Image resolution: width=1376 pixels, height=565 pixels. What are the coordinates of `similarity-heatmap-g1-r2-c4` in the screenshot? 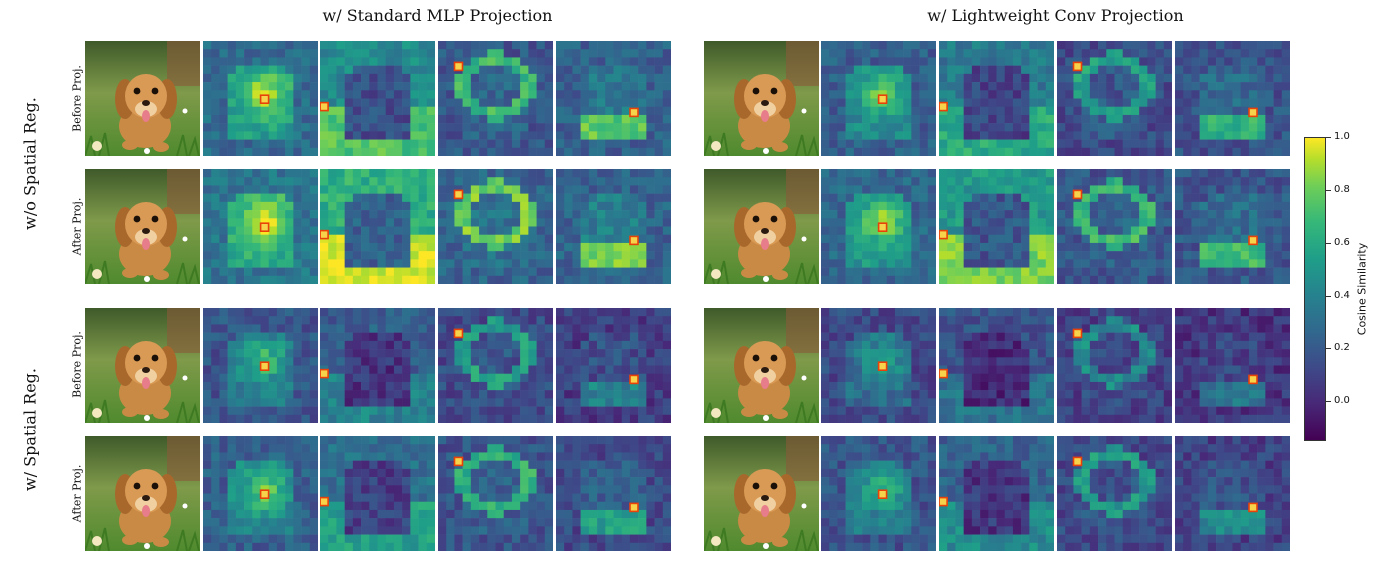 It's located at (613, 226).